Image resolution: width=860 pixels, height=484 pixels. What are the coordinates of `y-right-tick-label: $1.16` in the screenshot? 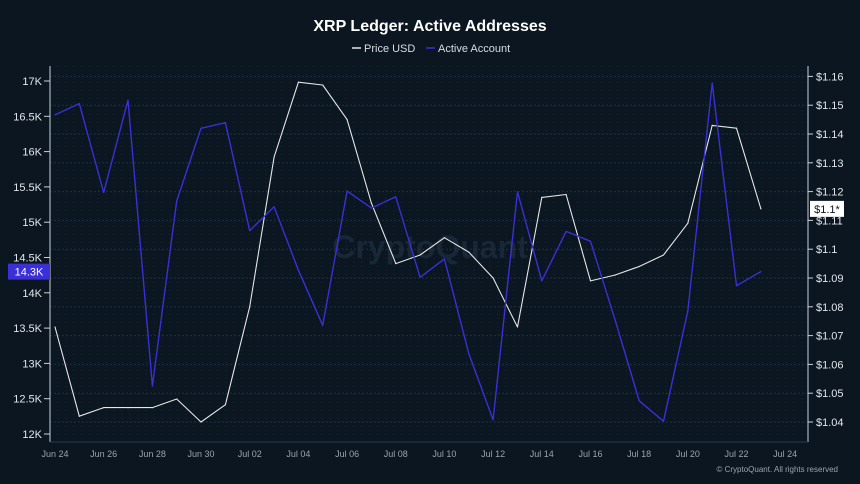 It's located at (830, 77).